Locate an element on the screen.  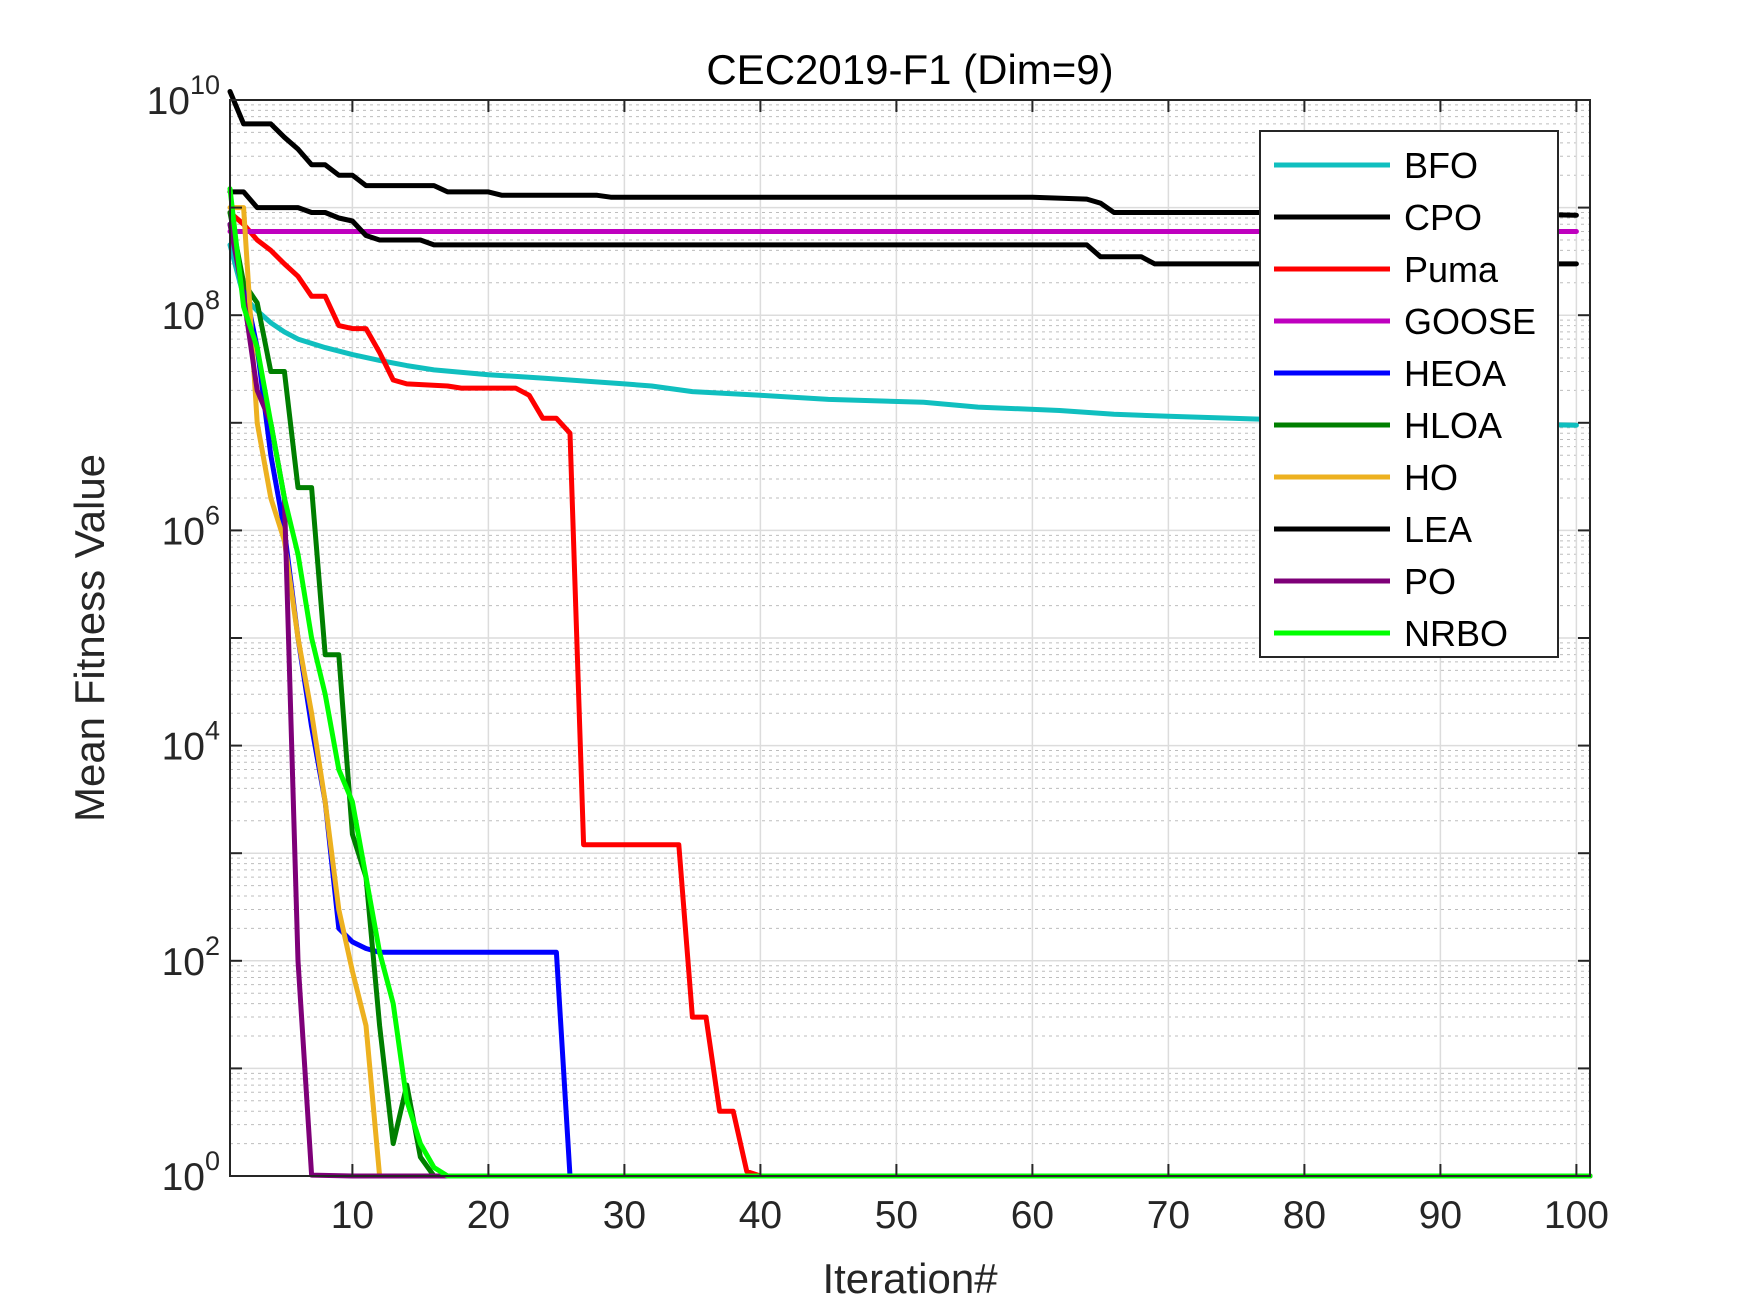
x-axis-label: Iteration# is located at coordinates (910, 1278).